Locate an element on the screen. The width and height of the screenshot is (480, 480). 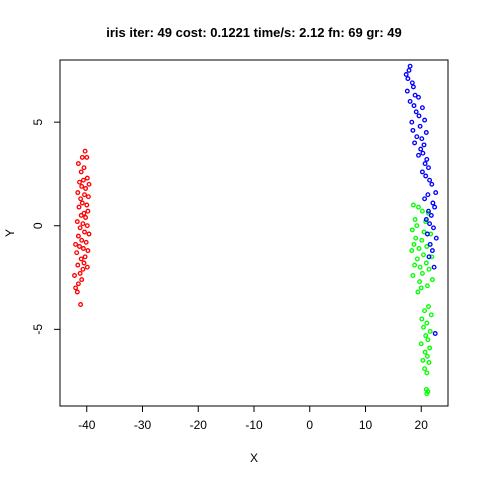
y-tick-label: 5 is located at coordinates (38, 121).